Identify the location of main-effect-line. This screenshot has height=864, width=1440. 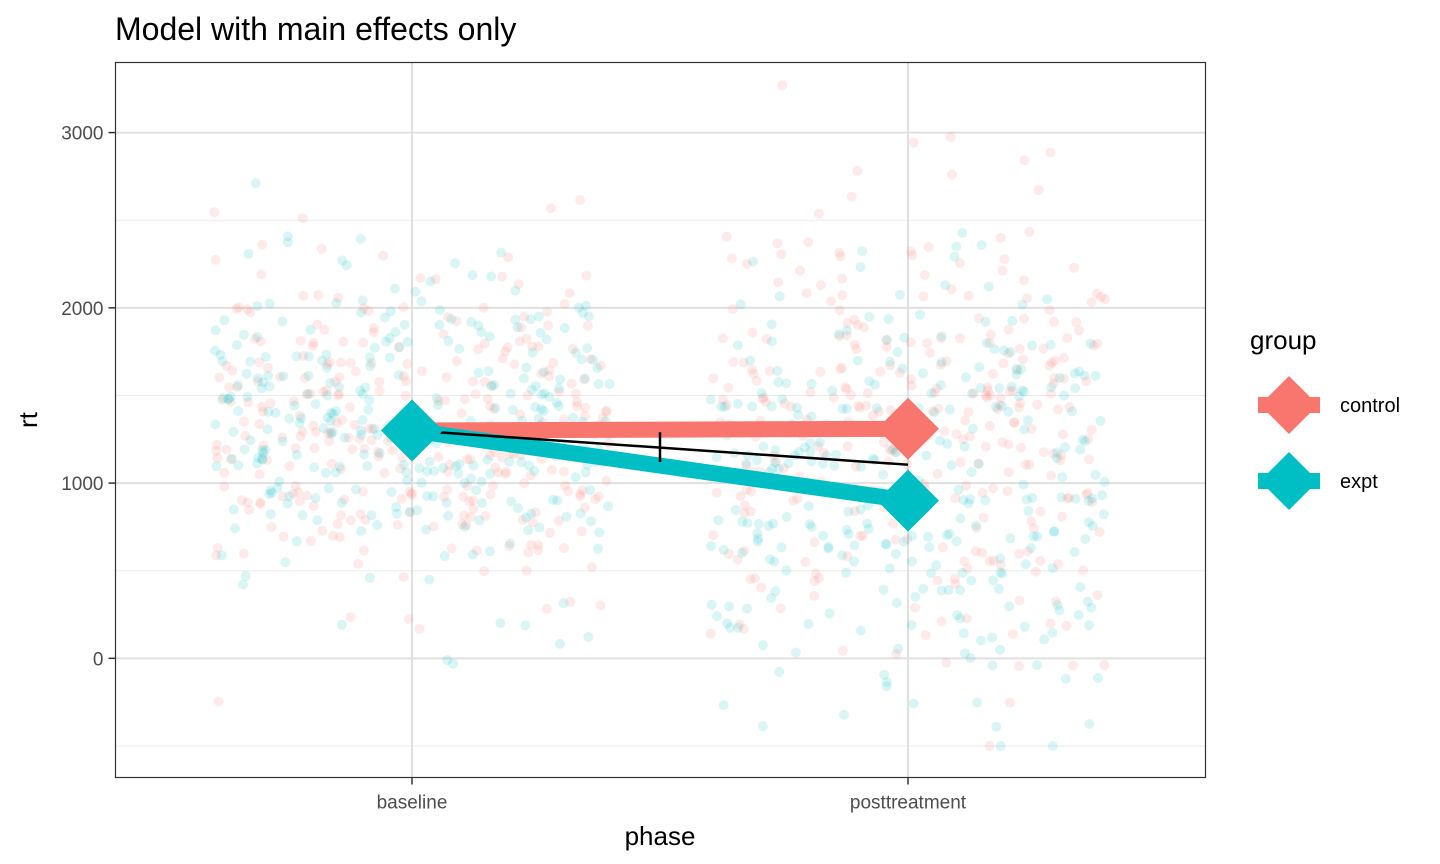
(660, 447).